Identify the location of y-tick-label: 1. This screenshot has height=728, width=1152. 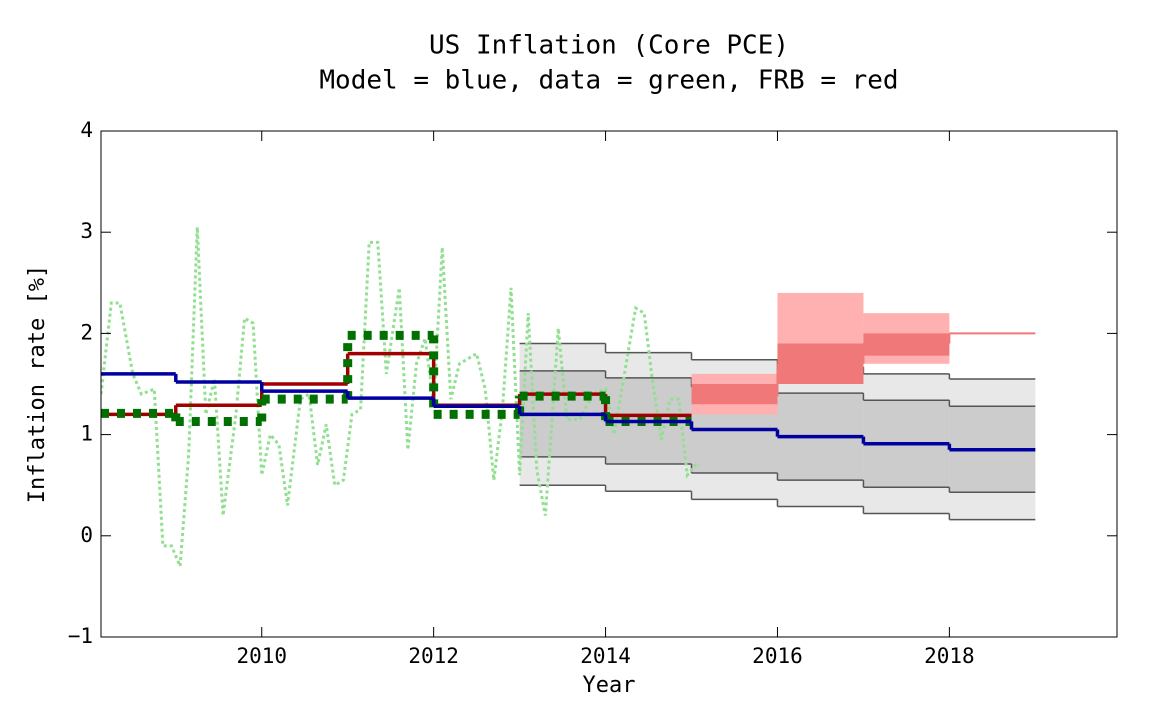
(86, 434).